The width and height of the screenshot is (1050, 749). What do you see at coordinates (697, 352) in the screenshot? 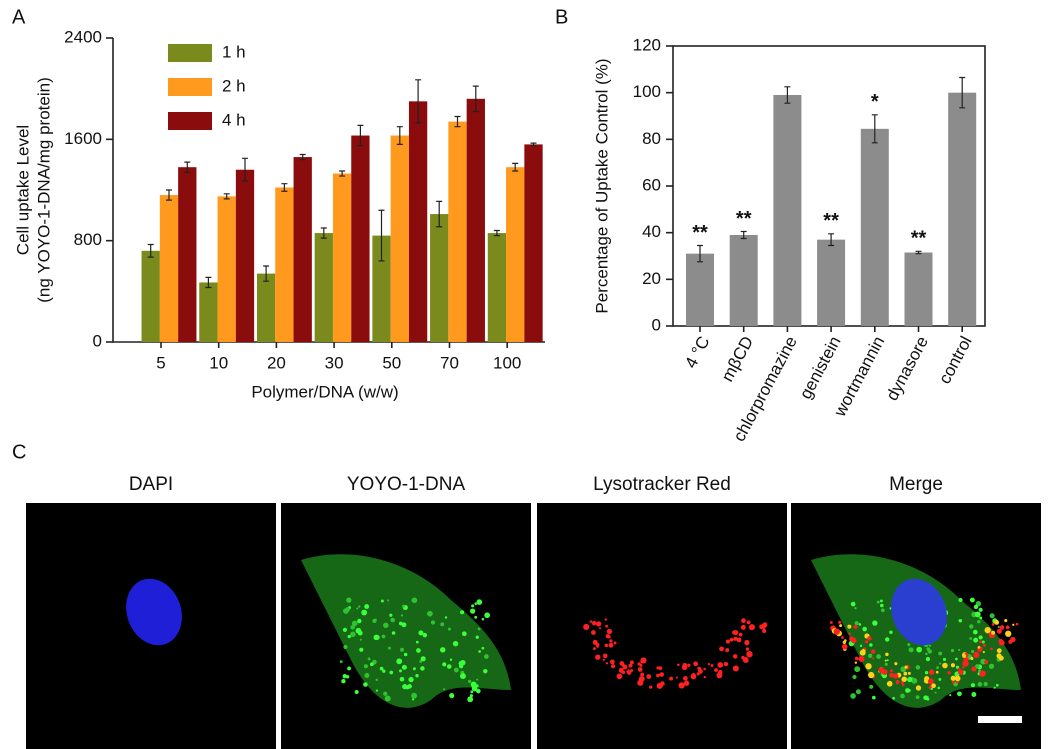
I see `x-tick-label: 4 °C` at bounding box center [697, 352].